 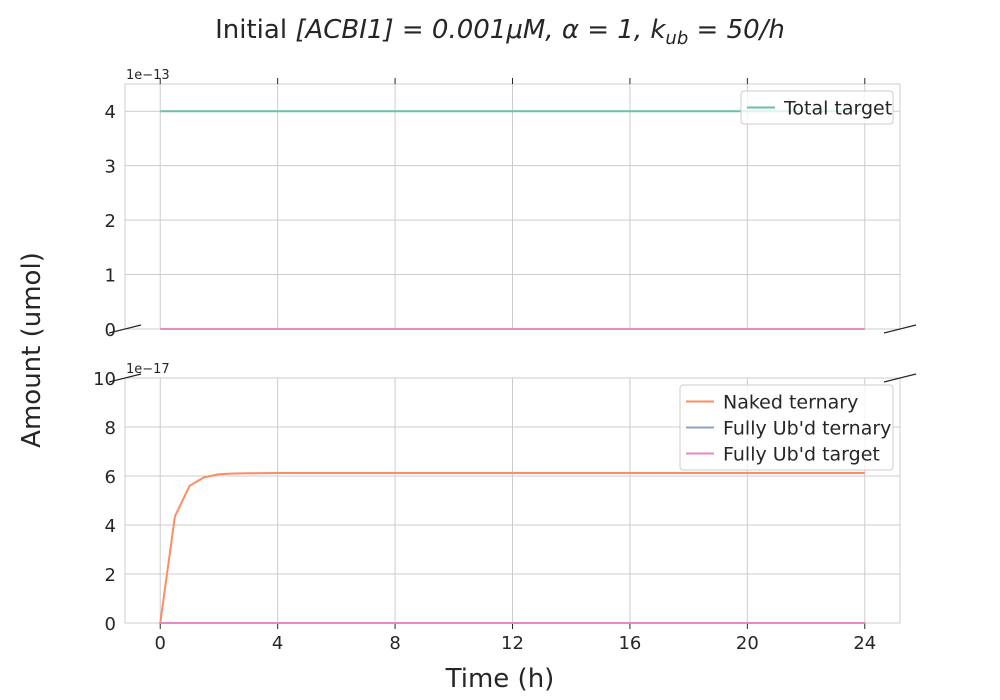 What do you see at coordinates (512, 643) in the screenshot?
I see `x-tick-label: 12` at bounding box center [512, 643].